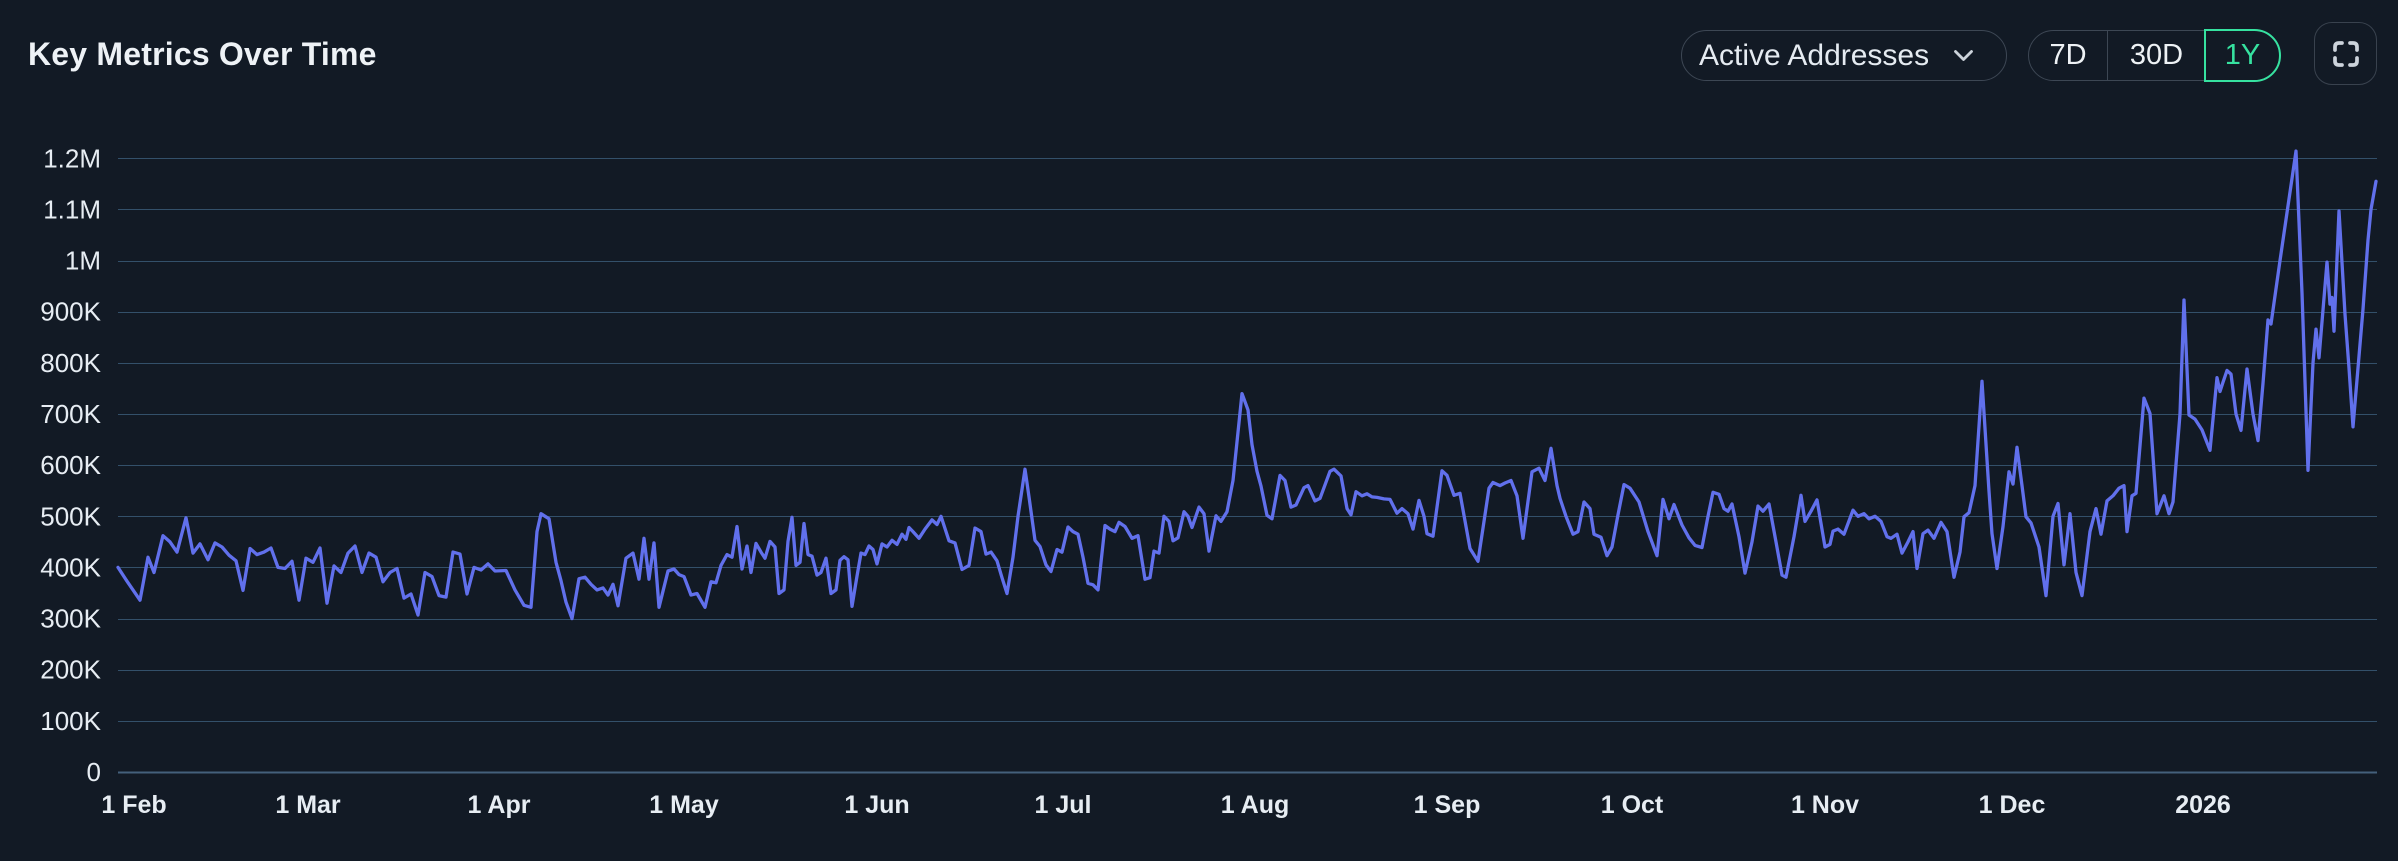 The width and height of the screenshot is (2398, 861). Describe the element at coordinates (684, 805) in the screenshot. I see `svg-text: 1 May` at that location.